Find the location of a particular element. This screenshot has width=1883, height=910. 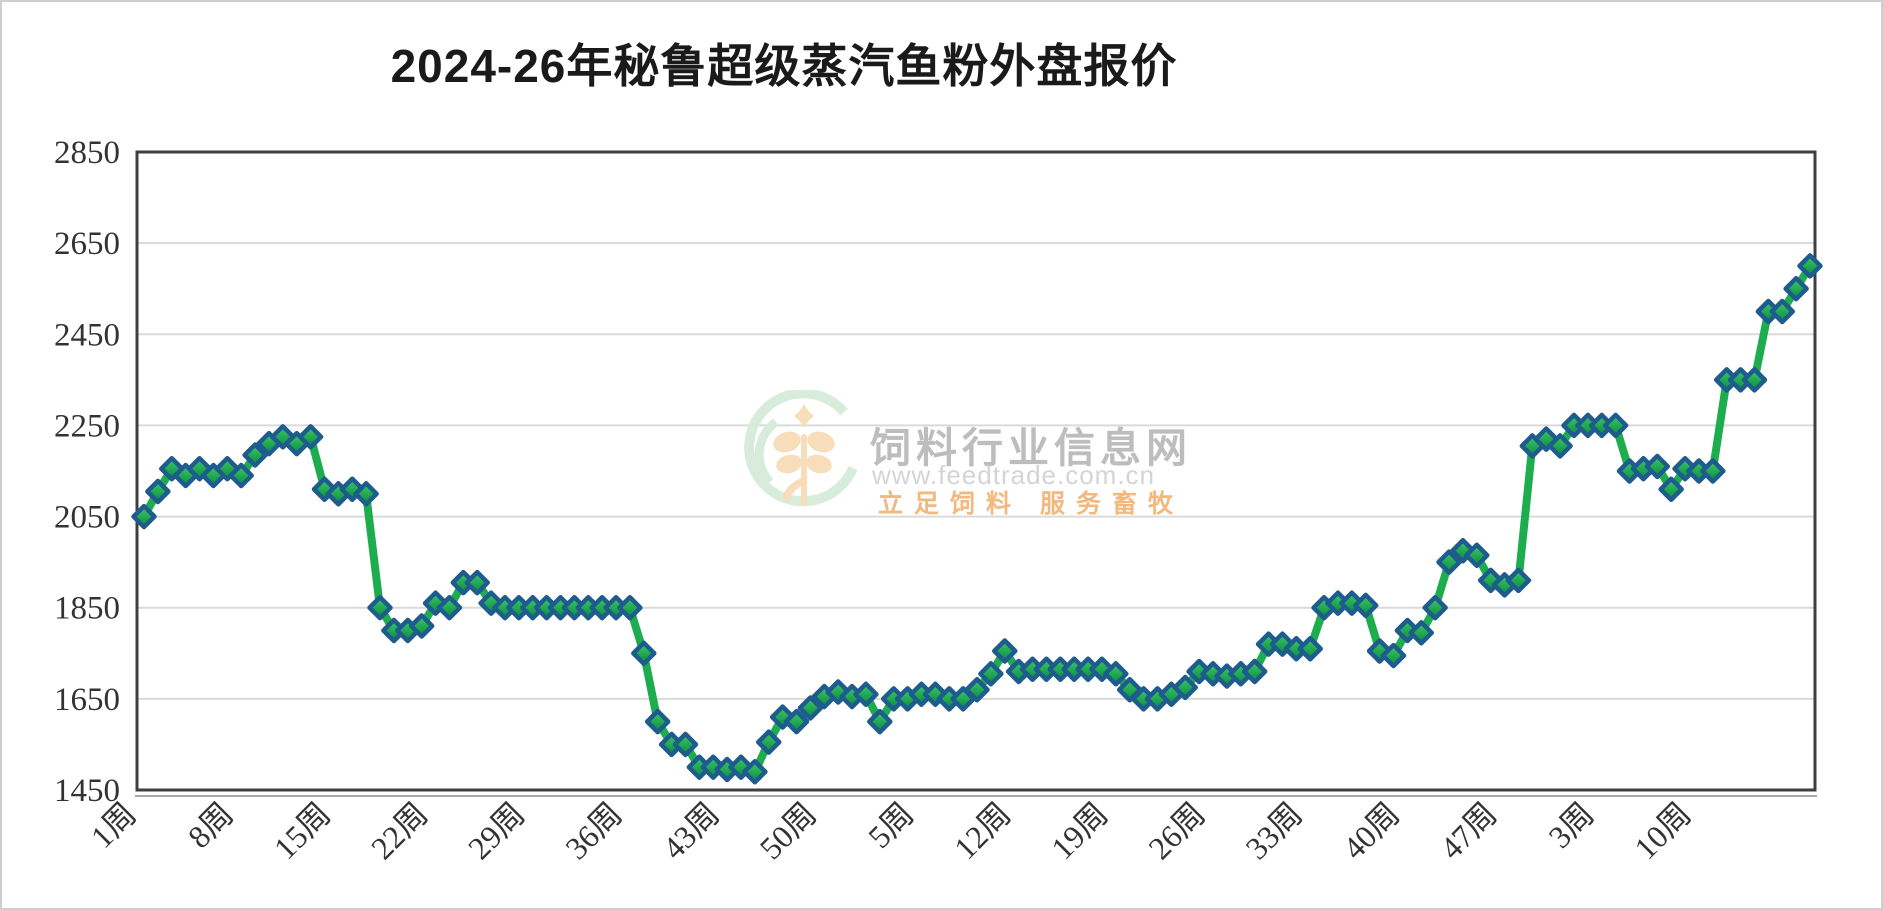

x-axis-tick-label: 36周 is located at coordinates (593, 830).